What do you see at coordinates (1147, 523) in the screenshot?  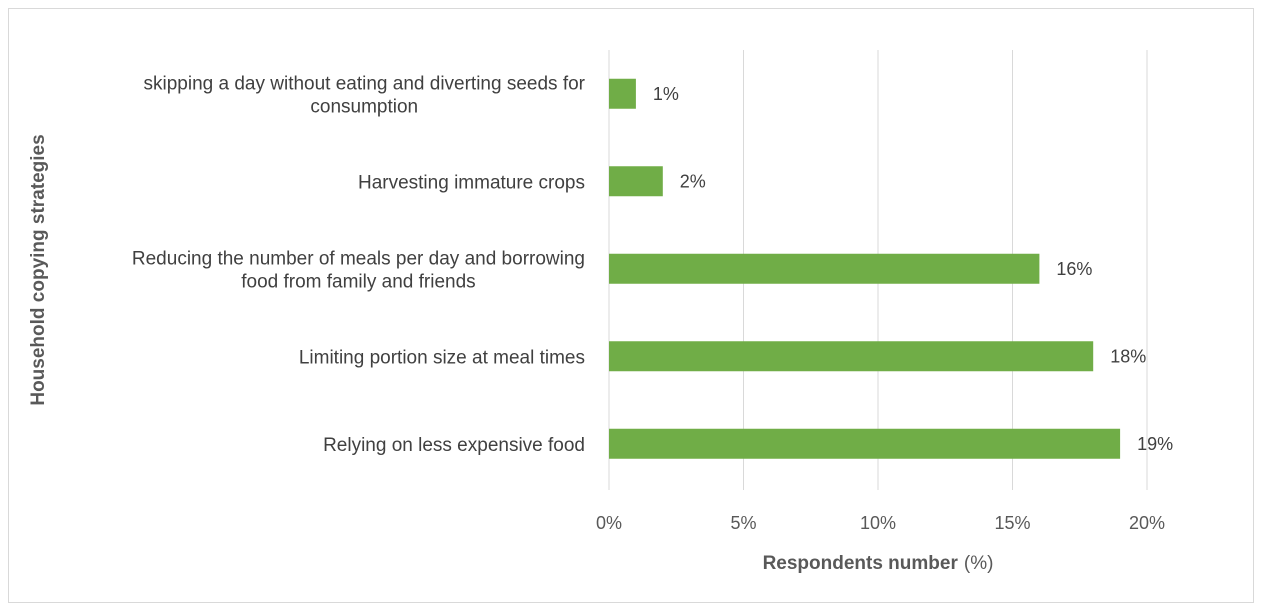 I see `x-tick-label: 20%` at bounding box center [1147, 523].